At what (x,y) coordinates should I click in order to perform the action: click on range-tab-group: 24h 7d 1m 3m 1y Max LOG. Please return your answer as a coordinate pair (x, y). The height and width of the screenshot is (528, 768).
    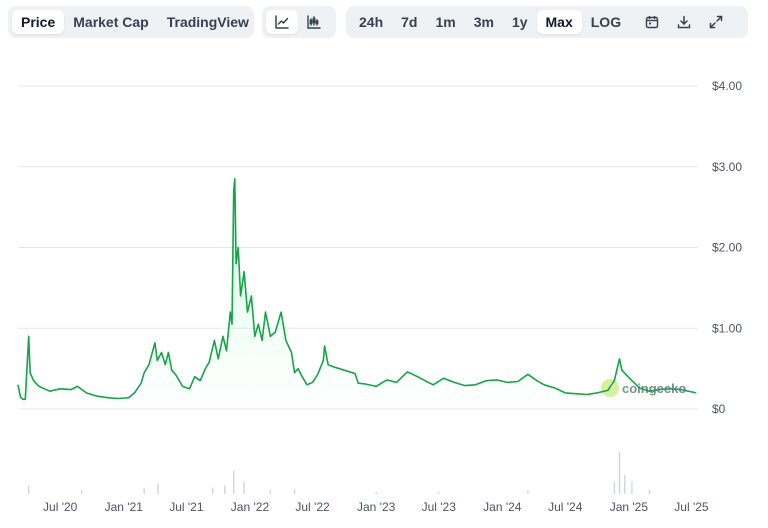
    Looking at the image, I should click on (547, 22).